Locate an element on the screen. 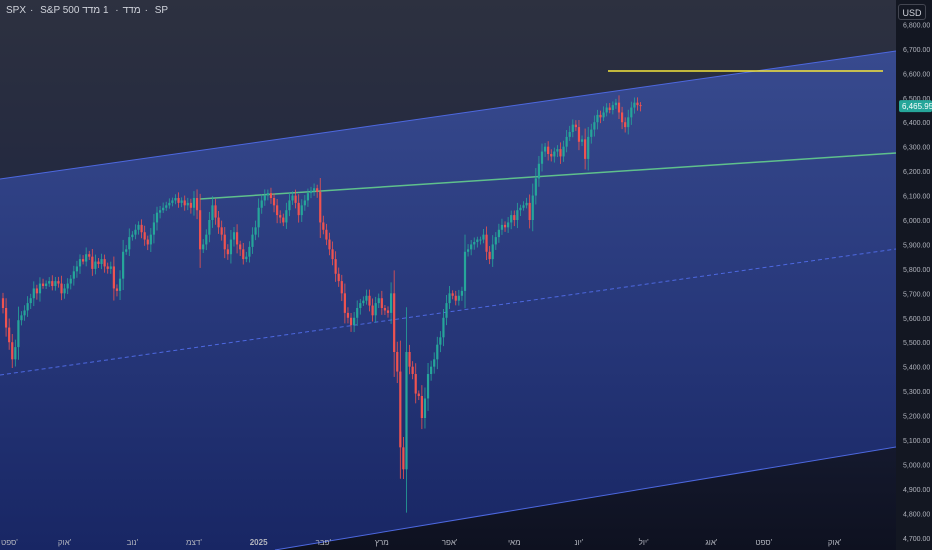 The width and height of the screenshot is (932, 550). green-trend-line is located at coordinates (548, 176).